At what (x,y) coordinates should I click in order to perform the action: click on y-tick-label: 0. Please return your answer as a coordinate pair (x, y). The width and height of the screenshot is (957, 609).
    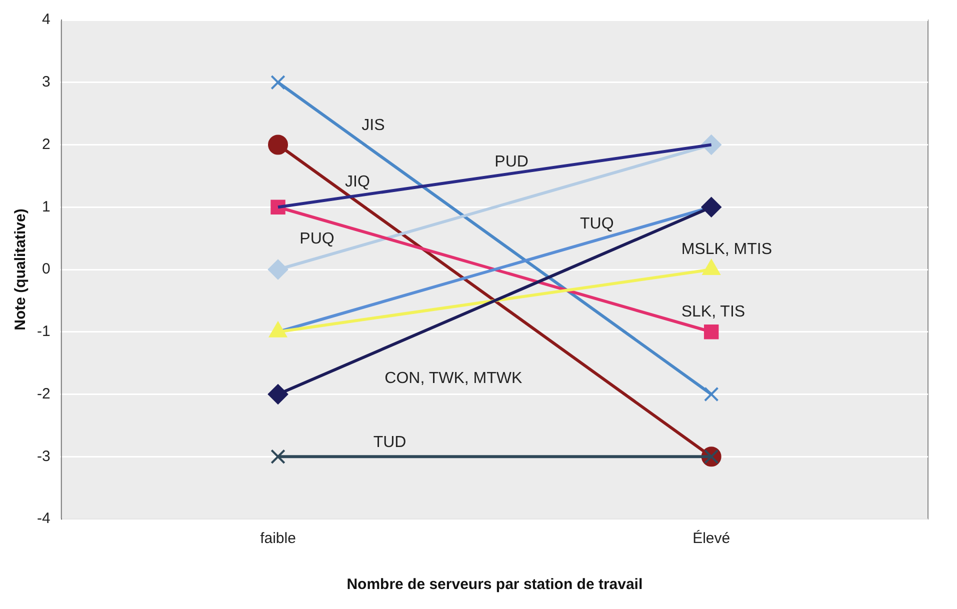
    Looking at the image, I should click on (46, 269).